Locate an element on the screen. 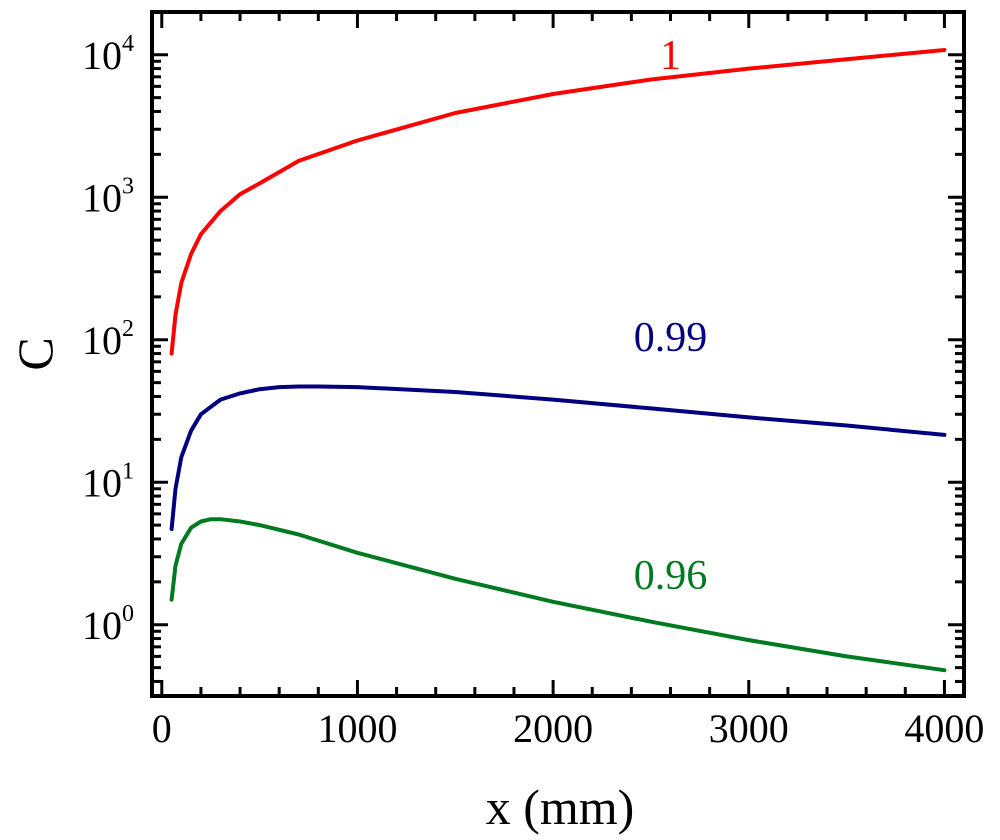 The width and height of the screenshot is (1000, 840). y-tick-label: 10¹ is located at coordinates (108, 481).